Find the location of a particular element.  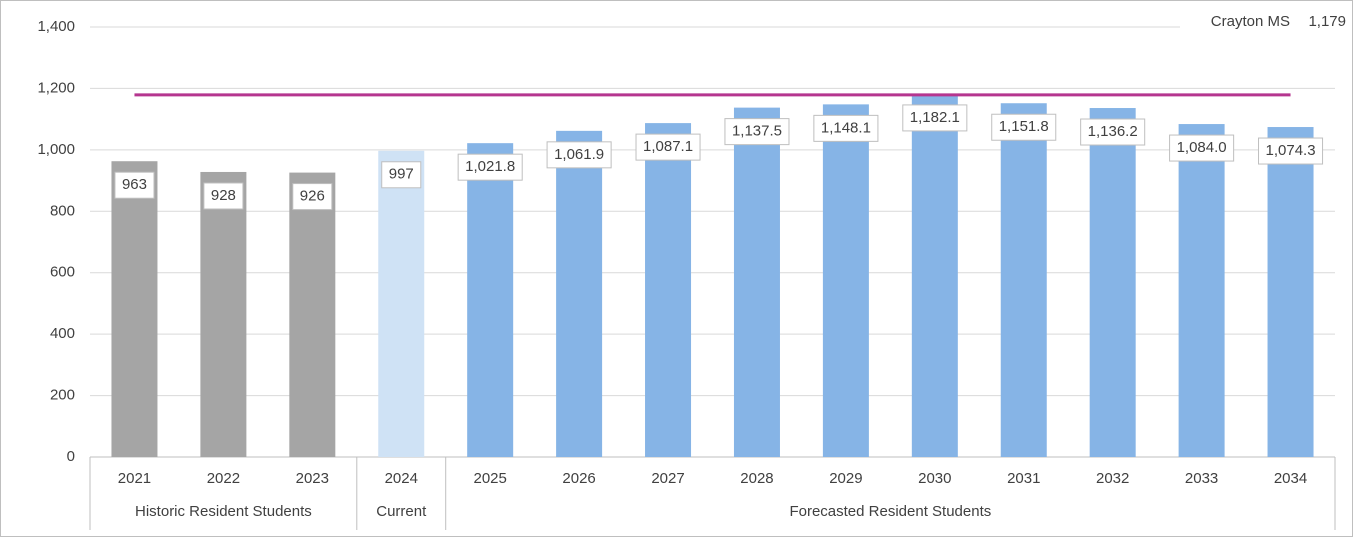

y-tick-label: 800 is located at coordinates (62, 210).